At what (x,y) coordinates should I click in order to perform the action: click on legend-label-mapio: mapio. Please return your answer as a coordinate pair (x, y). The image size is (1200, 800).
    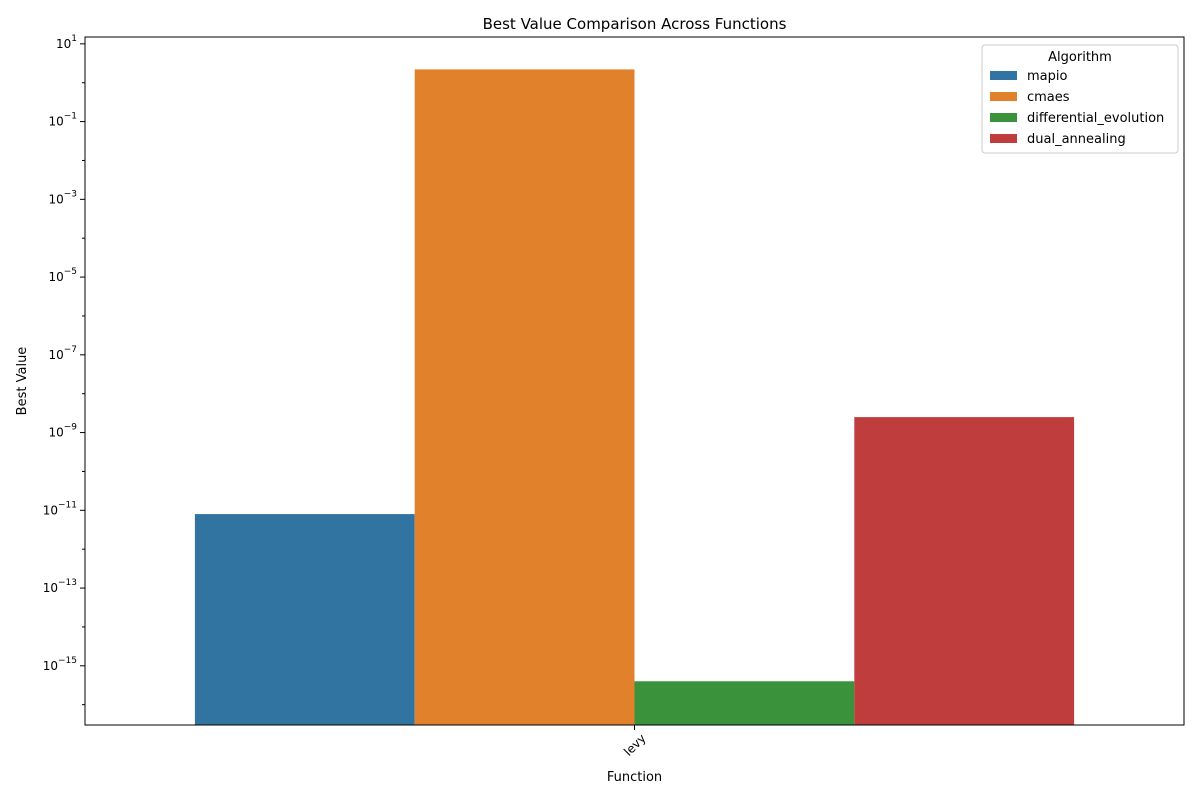
    Looking at the image, I should click on (1047, 76).